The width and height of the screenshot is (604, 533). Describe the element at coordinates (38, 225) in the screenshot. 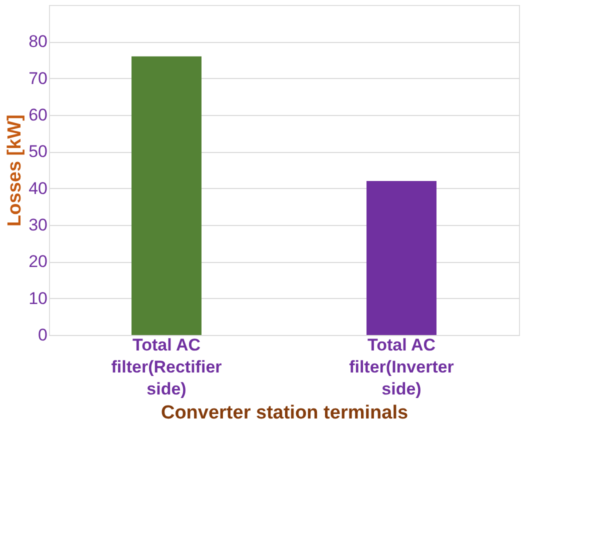

I see `y-tick-label: 30` at that location.